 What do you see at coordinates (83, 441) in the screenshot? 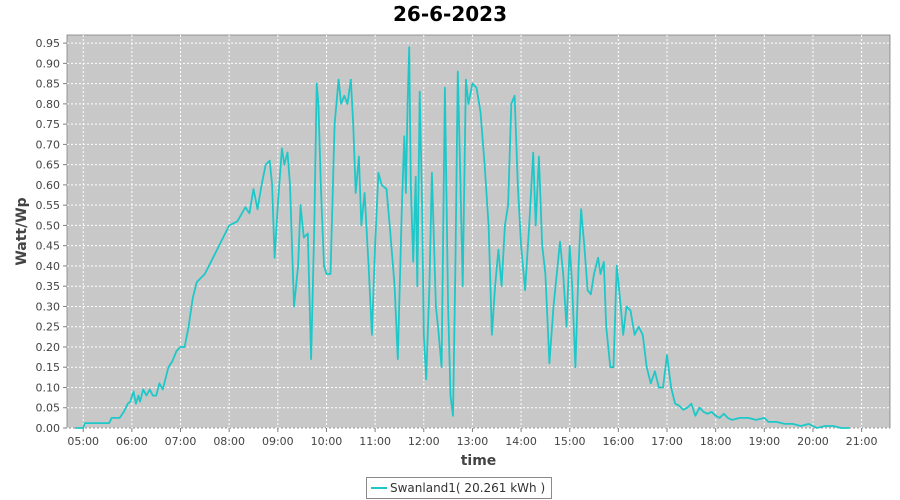
I see `x-tick-label: 05:00` at bounding box center [83, 441].